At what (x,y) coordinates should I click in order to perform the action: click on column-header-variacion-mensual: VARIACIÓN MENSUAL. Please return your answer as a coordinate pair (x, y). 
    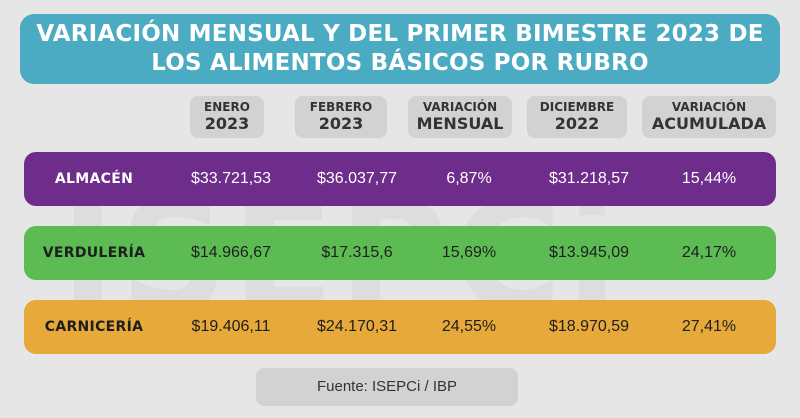
    Looking at the image, I should click on (460, 117).